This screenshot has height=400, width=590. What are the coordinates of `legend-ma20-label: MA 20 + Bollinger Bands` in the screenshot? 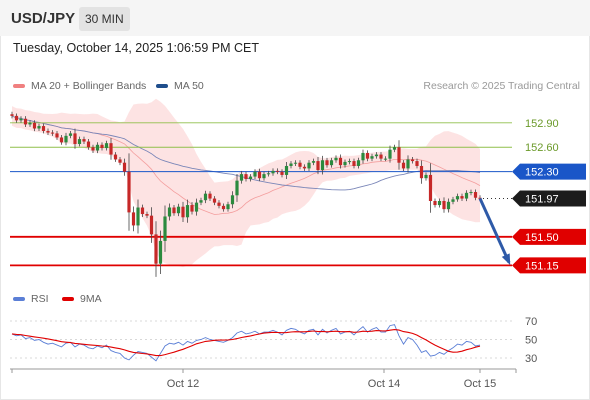 It's located at (89, 86).